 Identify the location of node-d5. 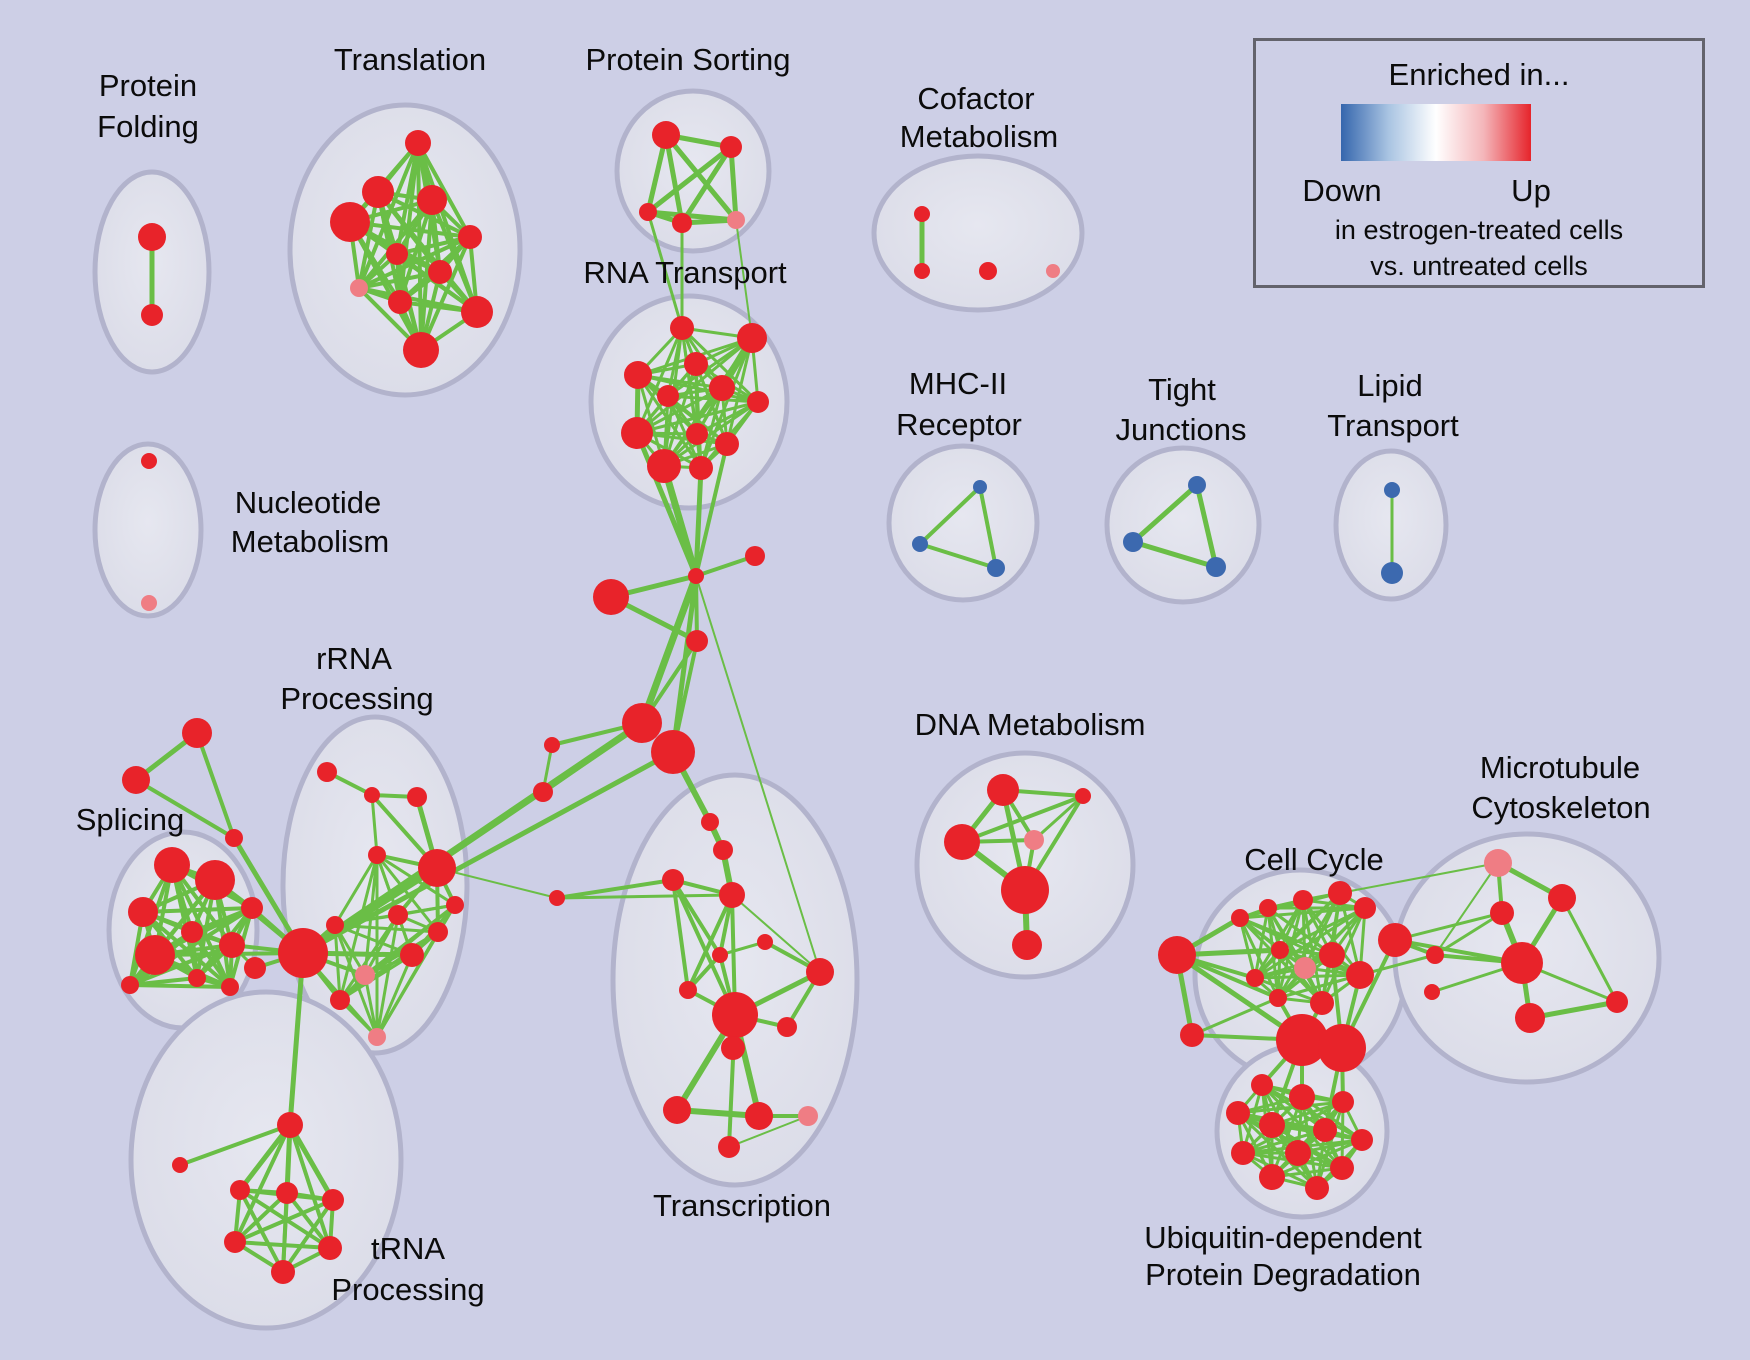
(1025, 890).